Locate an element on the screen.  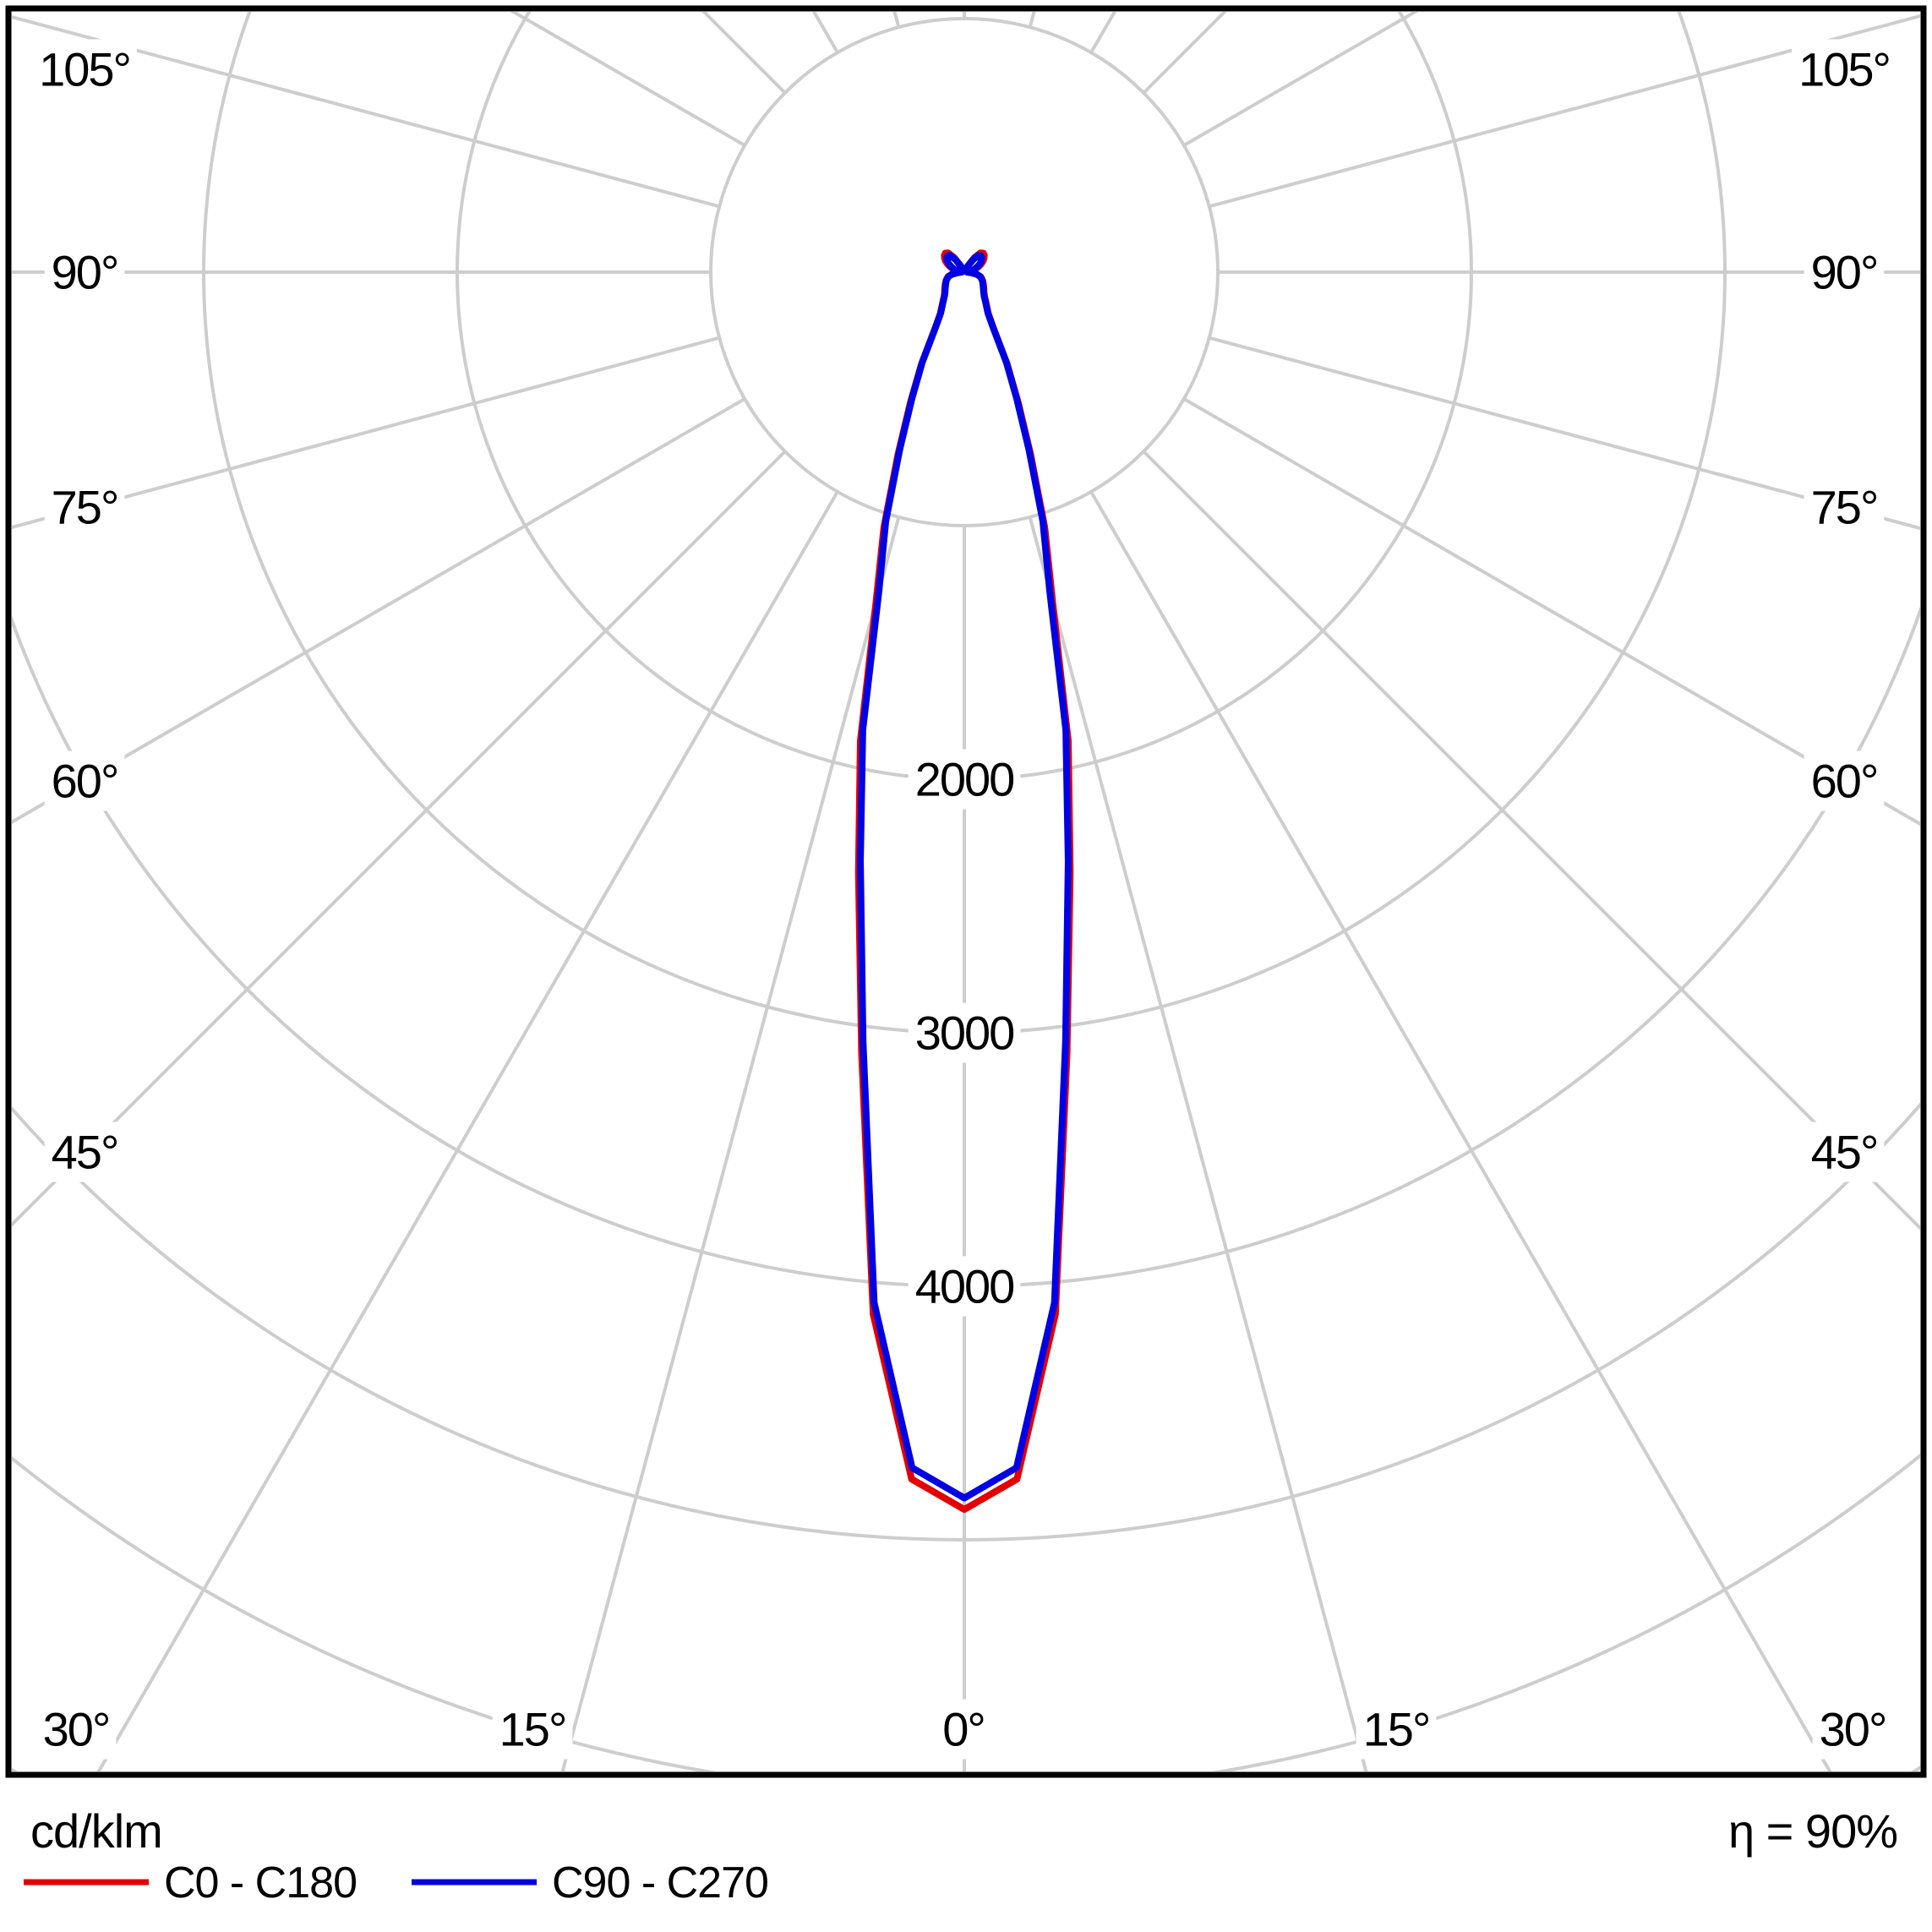
angle-label-right-90: 90° is located at coordinates (1844, 272).